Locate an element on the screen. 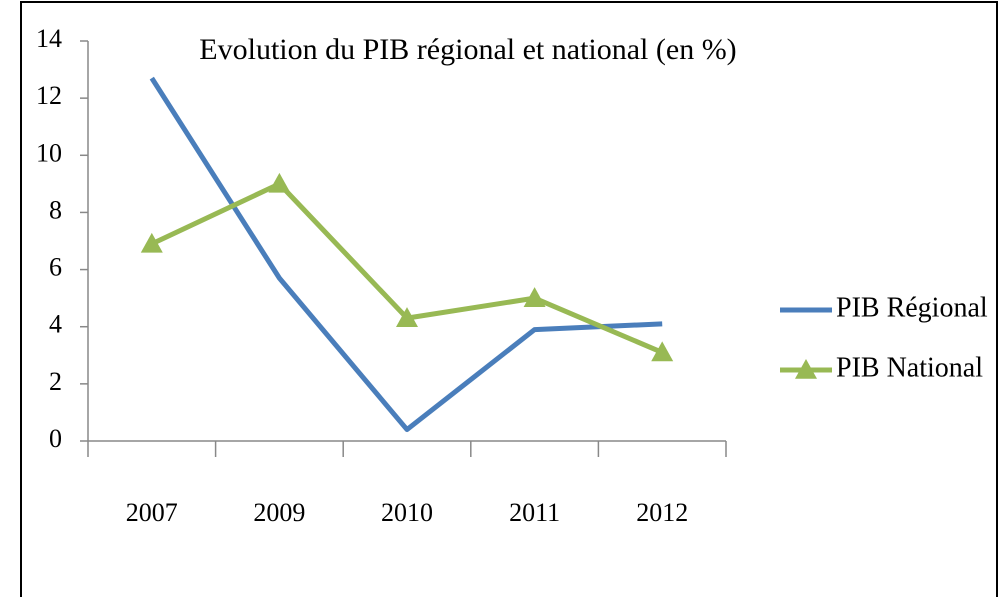  legend-marker is located at coordinates (806, 369).